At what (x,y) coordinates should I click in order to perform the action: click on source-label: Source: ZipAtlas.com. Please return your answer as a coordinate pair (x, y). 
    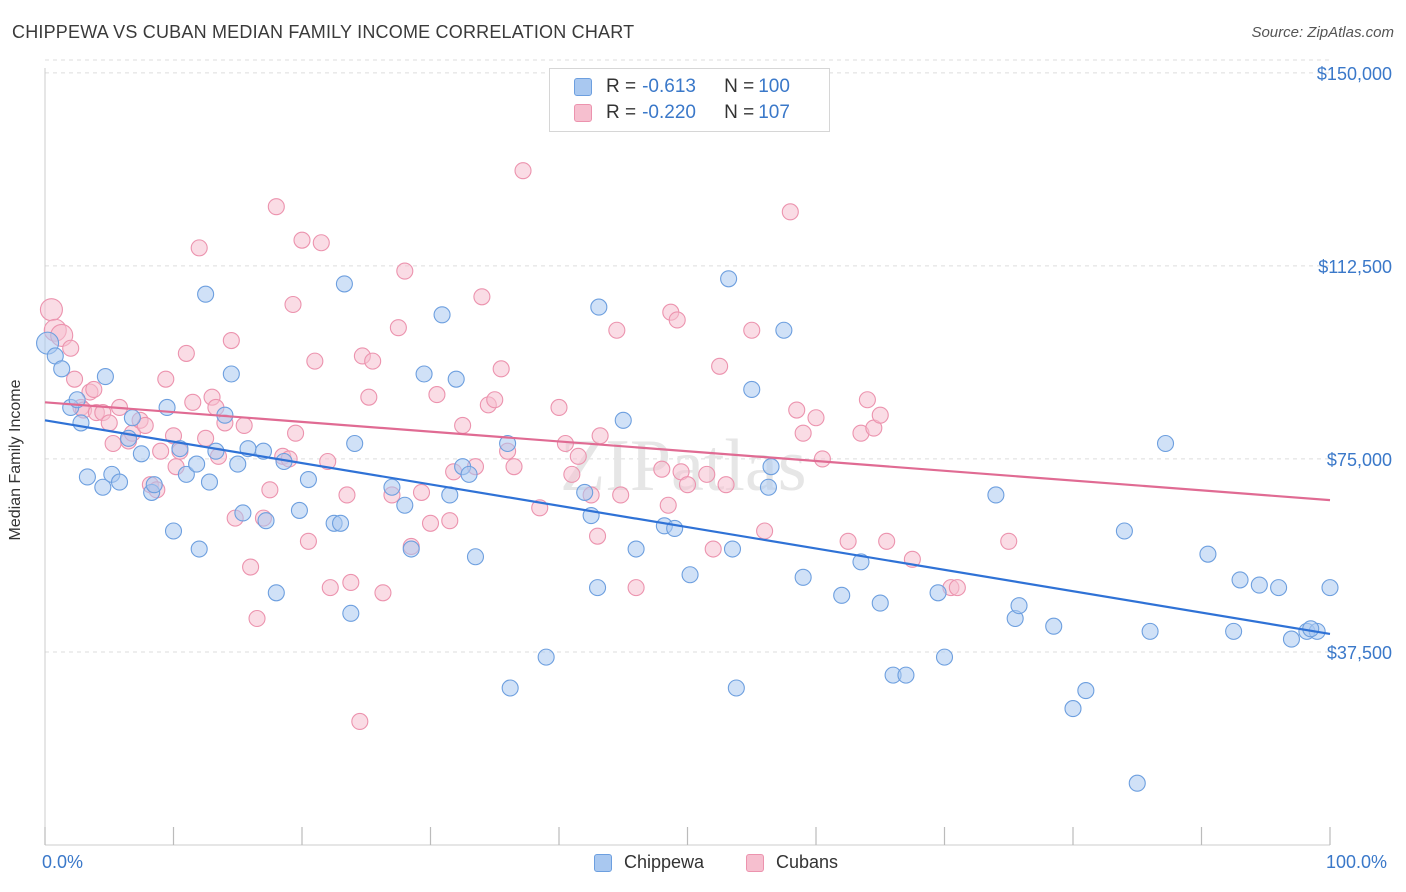
    Looking at the image, I should click on (1322, 32).